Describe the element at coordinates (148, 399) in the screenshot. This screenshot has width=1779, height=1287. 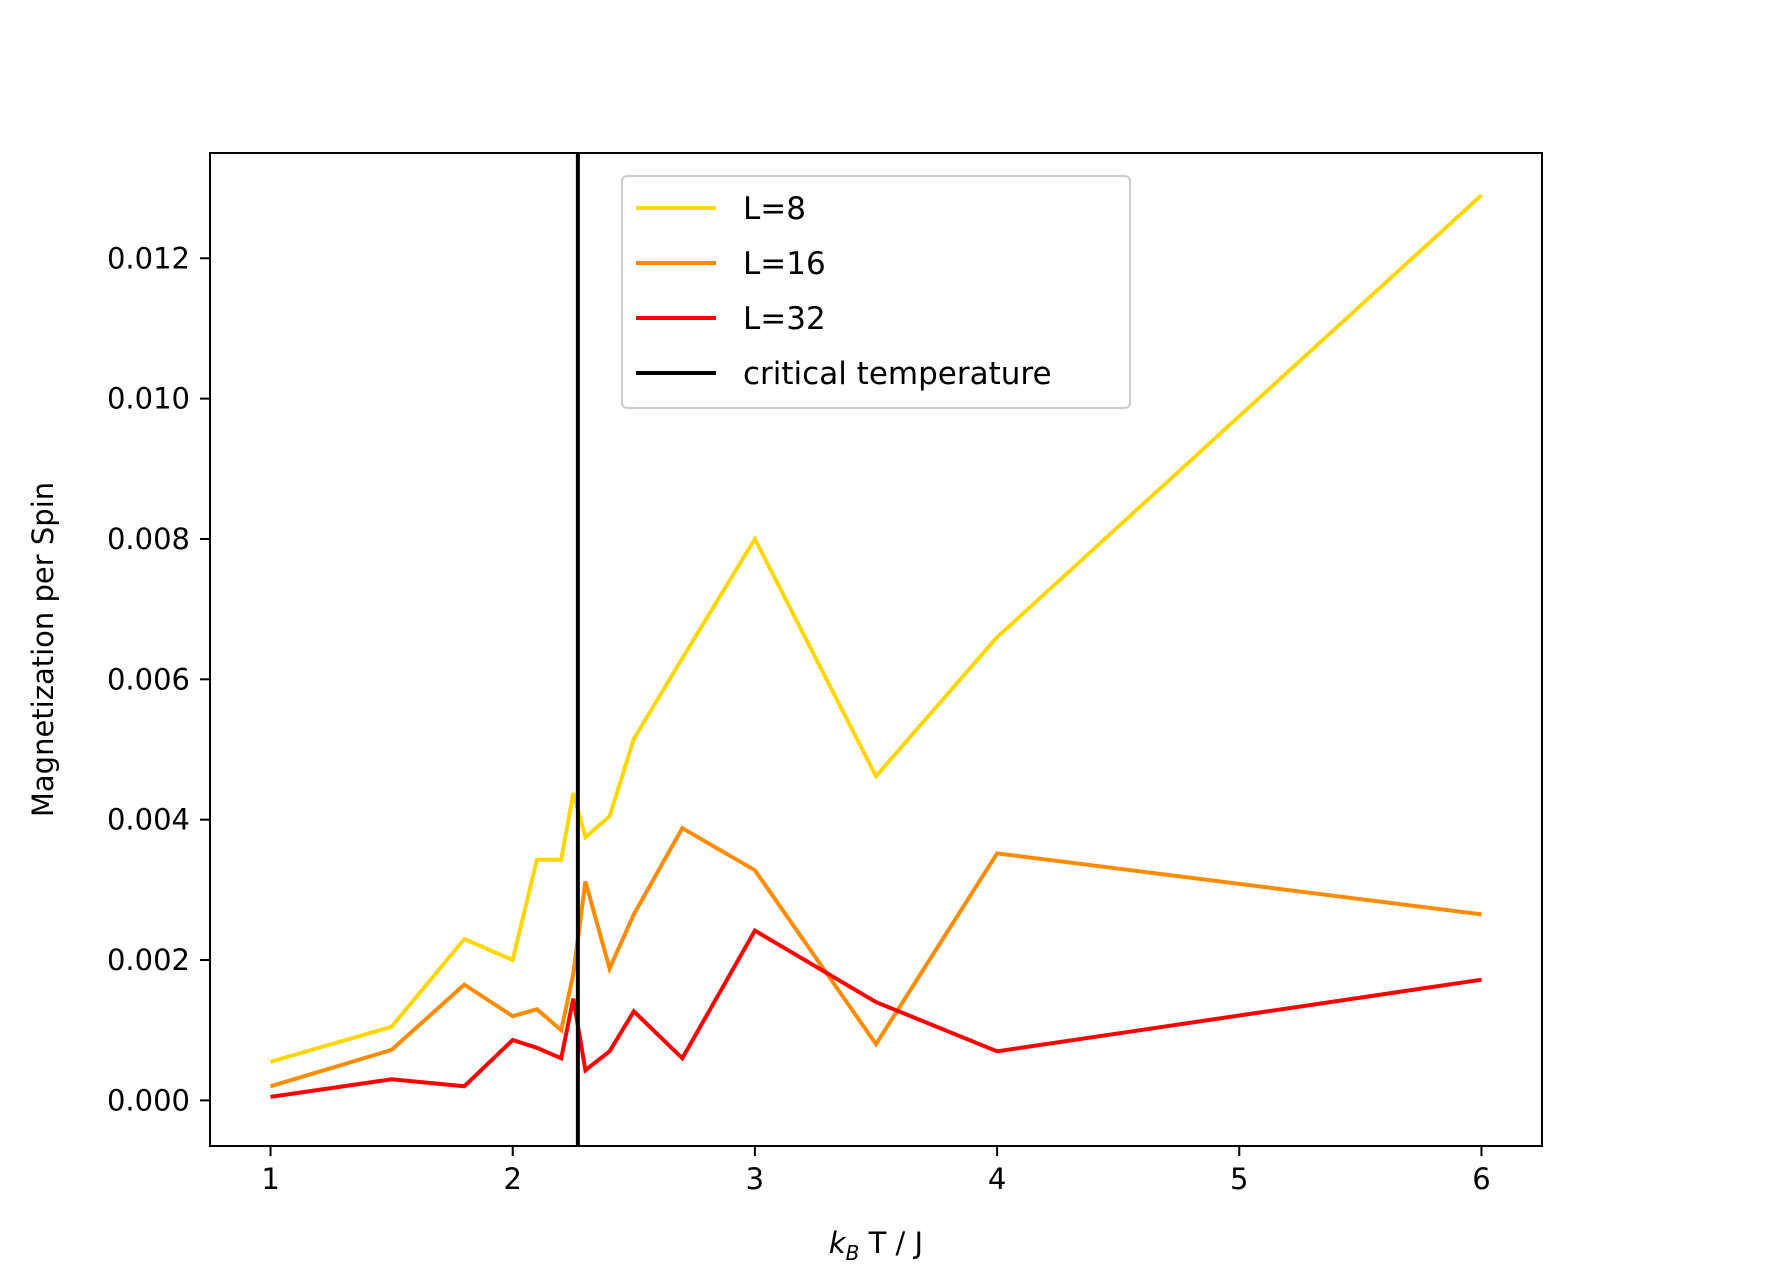
I see `y-tick-label: 0.010` at that location.